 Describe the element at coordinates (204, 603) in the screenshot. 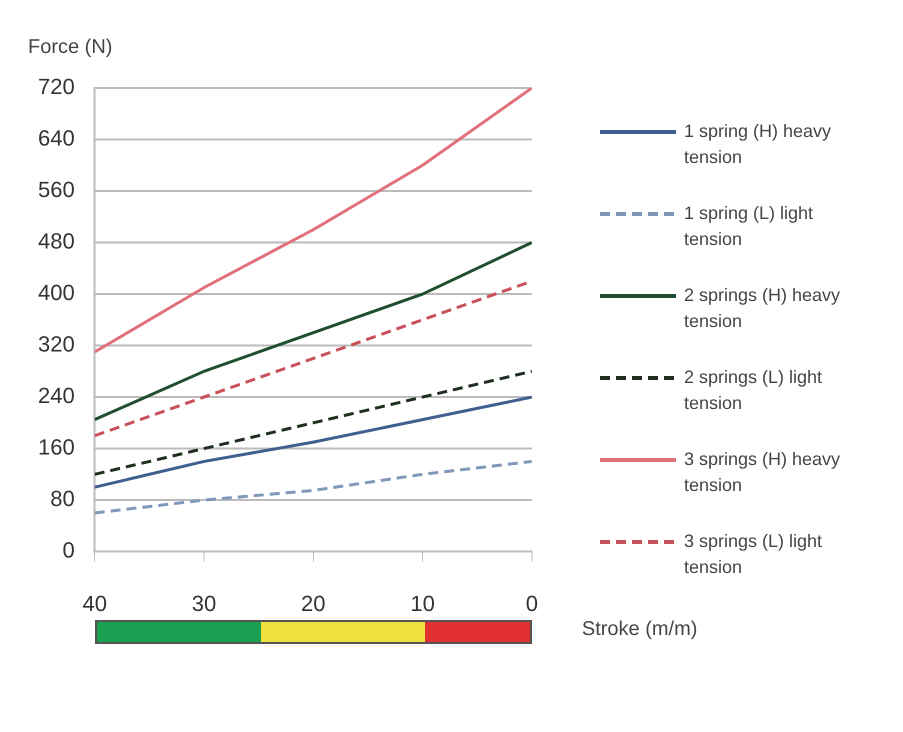

I see `x-tick-label: 30` at that location.